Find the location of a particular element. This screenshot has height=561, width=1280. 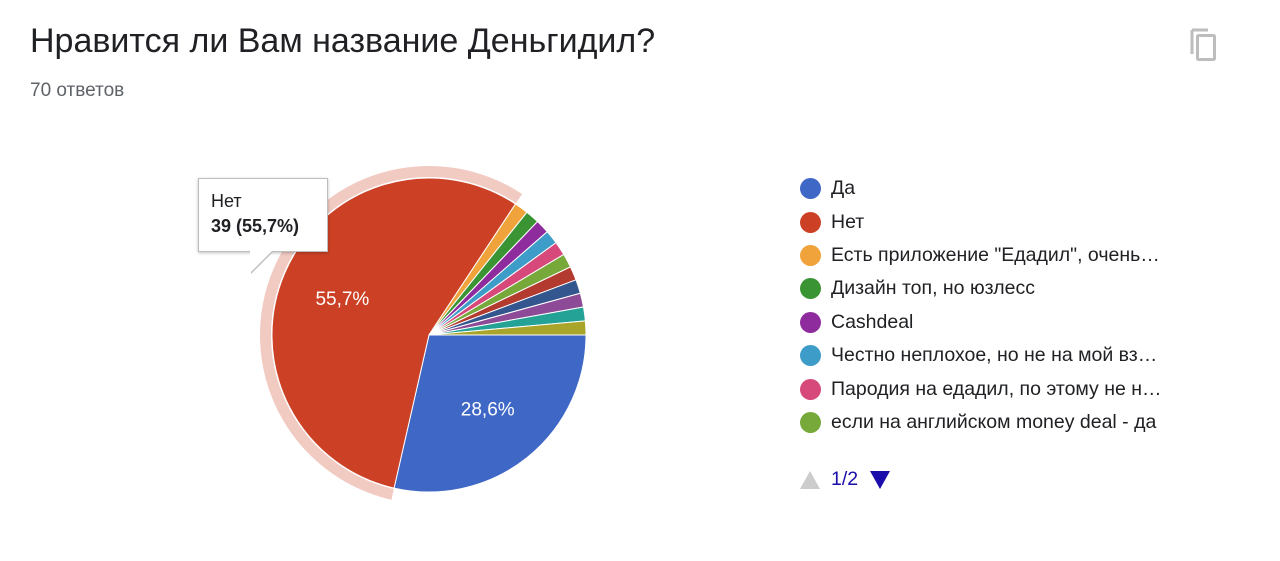

legend-pager: 1/2 is located at coordinates (845, 479).